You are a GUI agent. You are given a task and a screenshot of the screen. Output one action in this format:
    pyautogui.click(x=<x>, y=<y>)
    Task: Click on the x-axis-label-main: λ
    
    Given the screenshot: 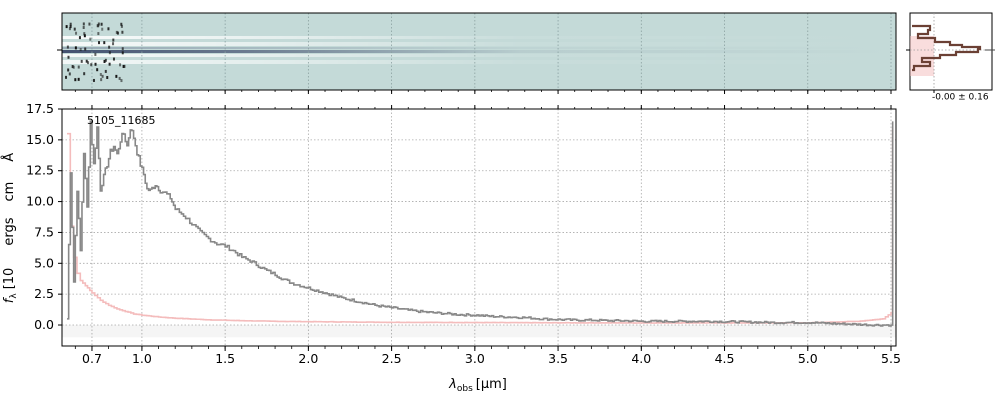 What is the action you would take?
    pyautogui.click(x=452, y=384)
    